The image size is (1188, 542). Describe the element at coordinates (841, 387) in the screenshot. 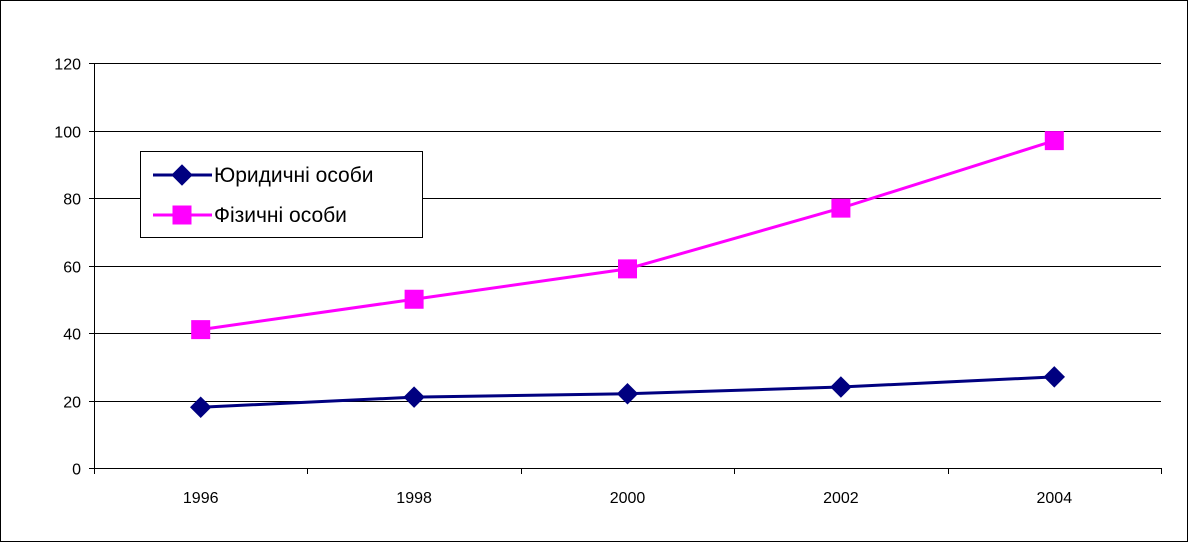

I see `data-point-series-1-2002` at that location.